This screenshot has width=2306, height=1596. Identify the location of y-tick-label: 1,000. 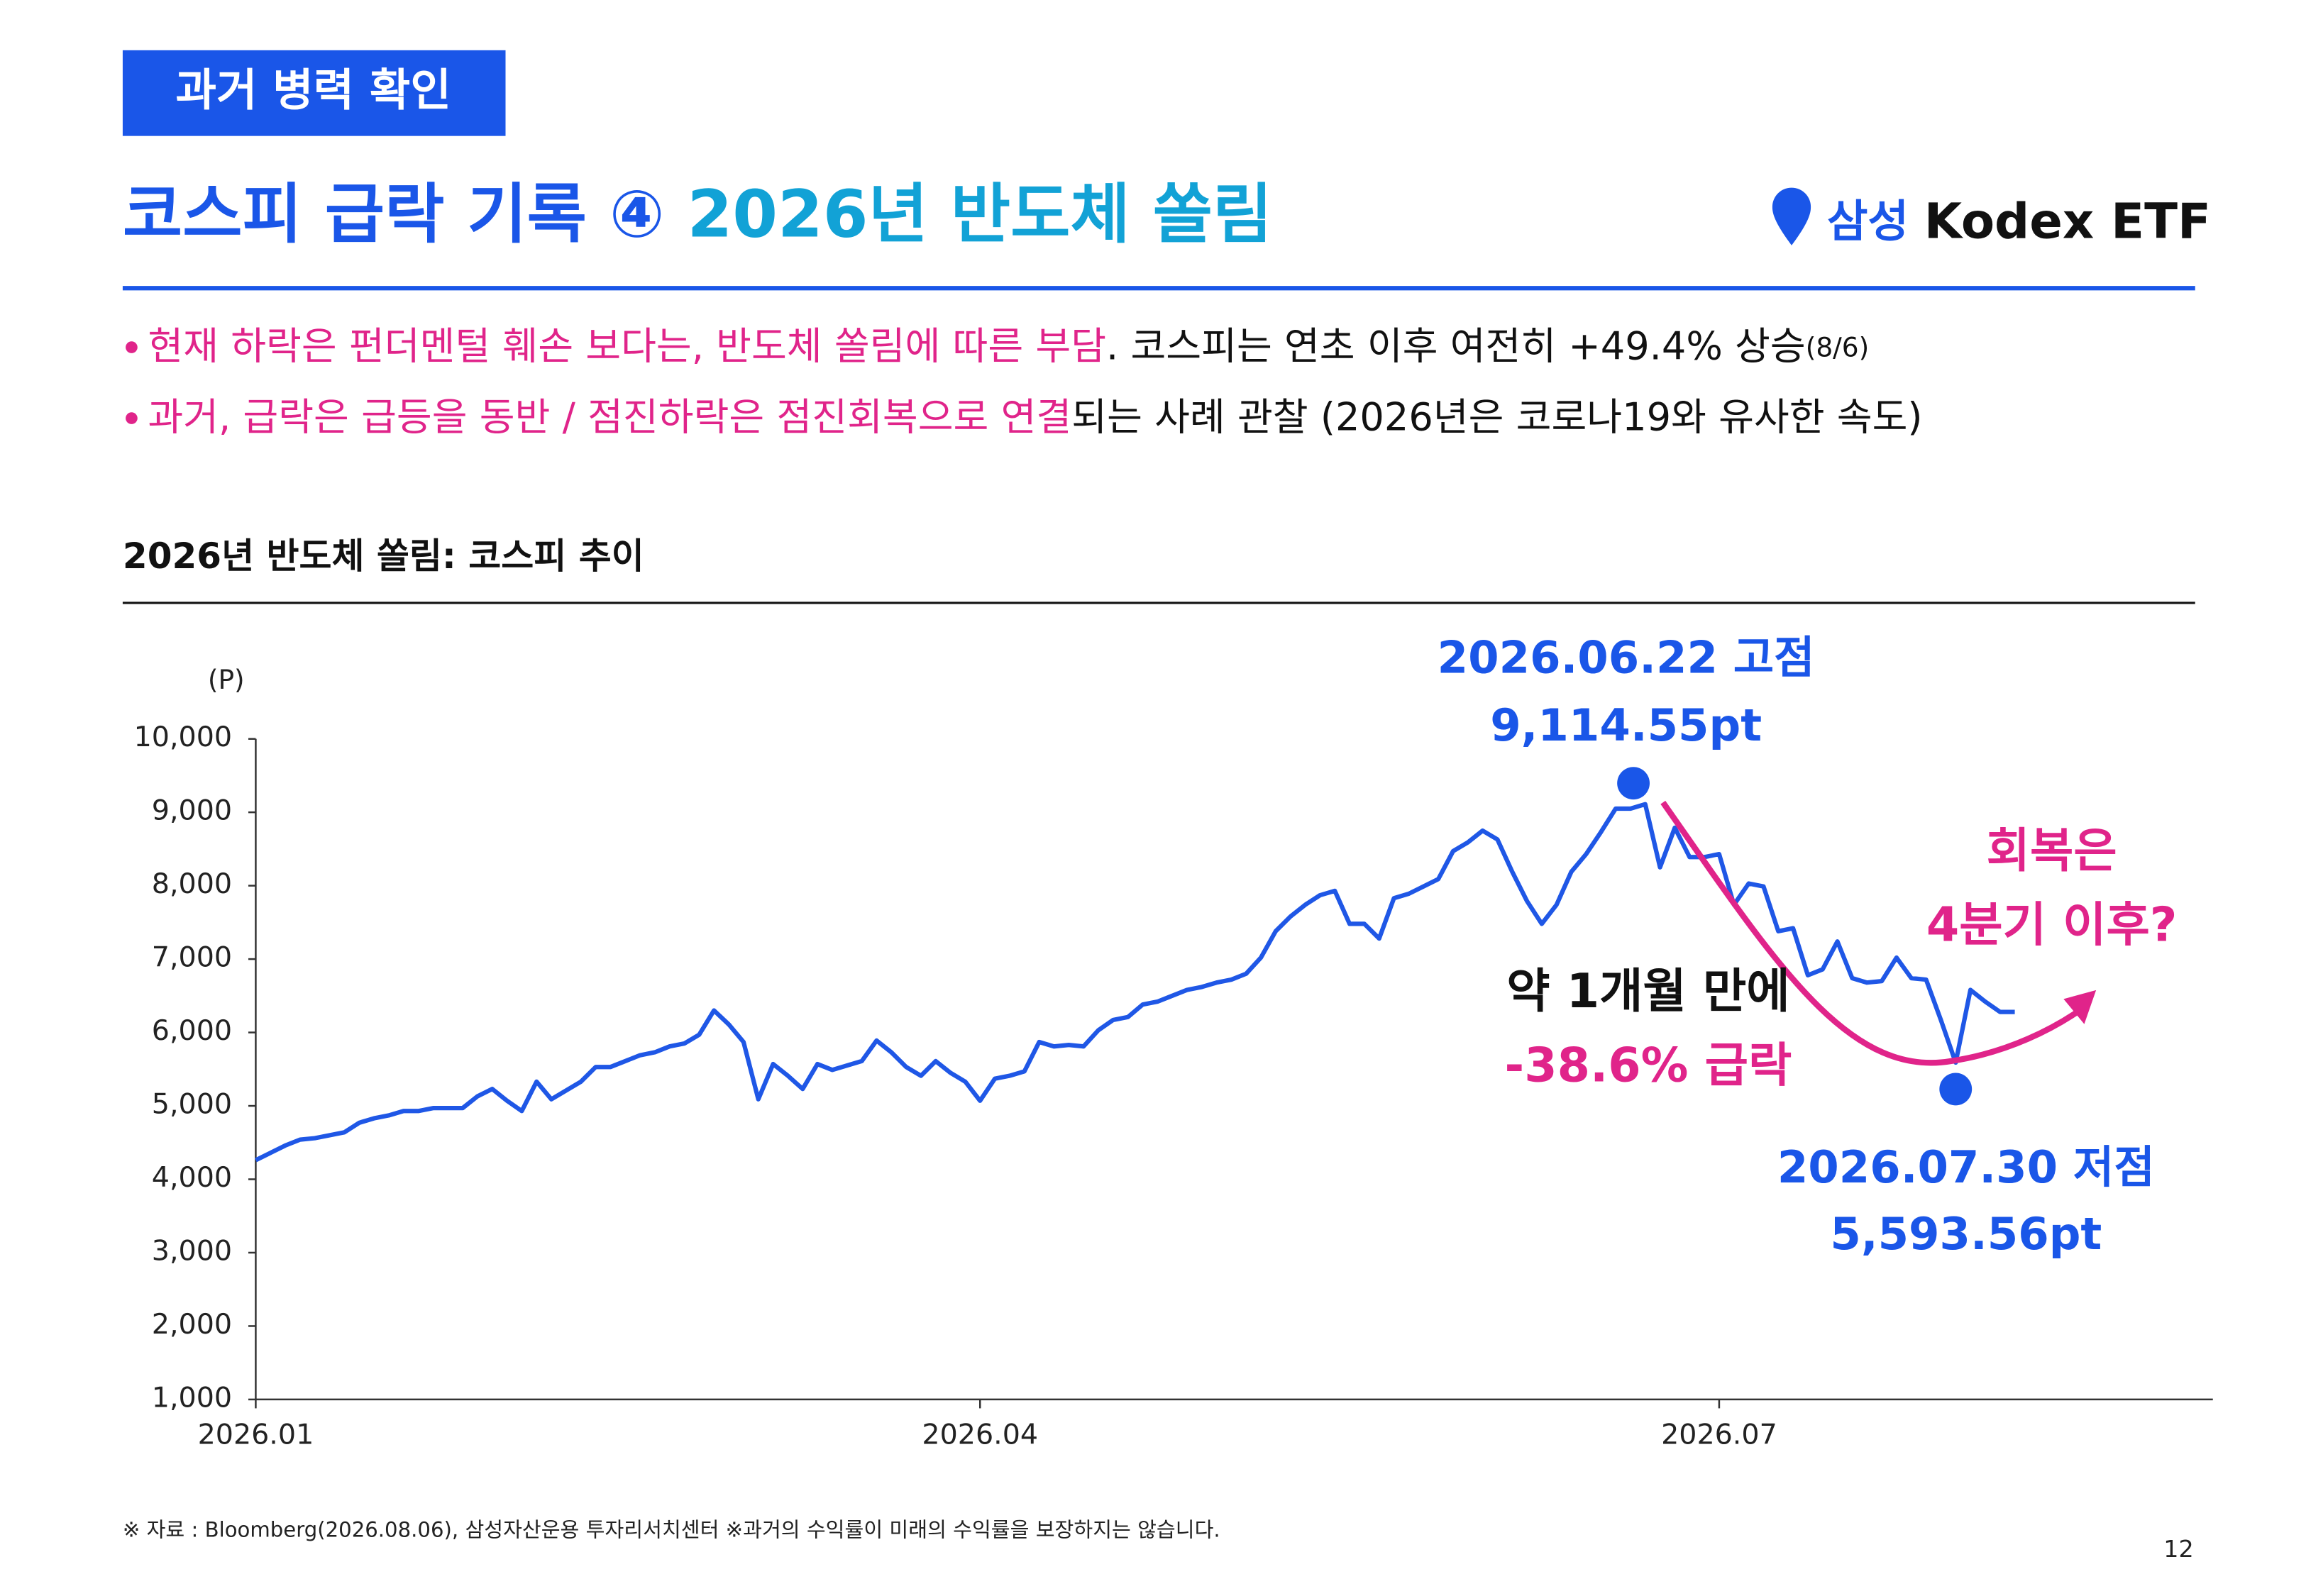
(192, 1397).